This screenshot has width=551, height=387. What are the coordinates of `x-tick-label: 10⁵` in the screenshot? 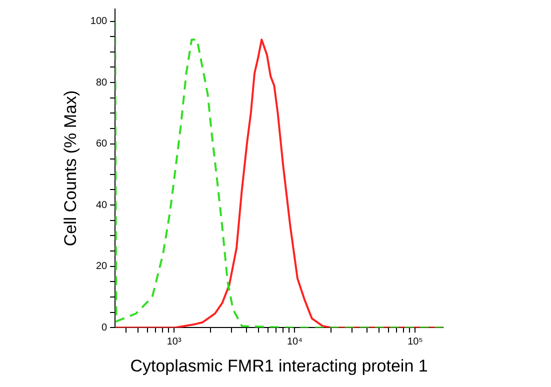 It's located at (415, 342).